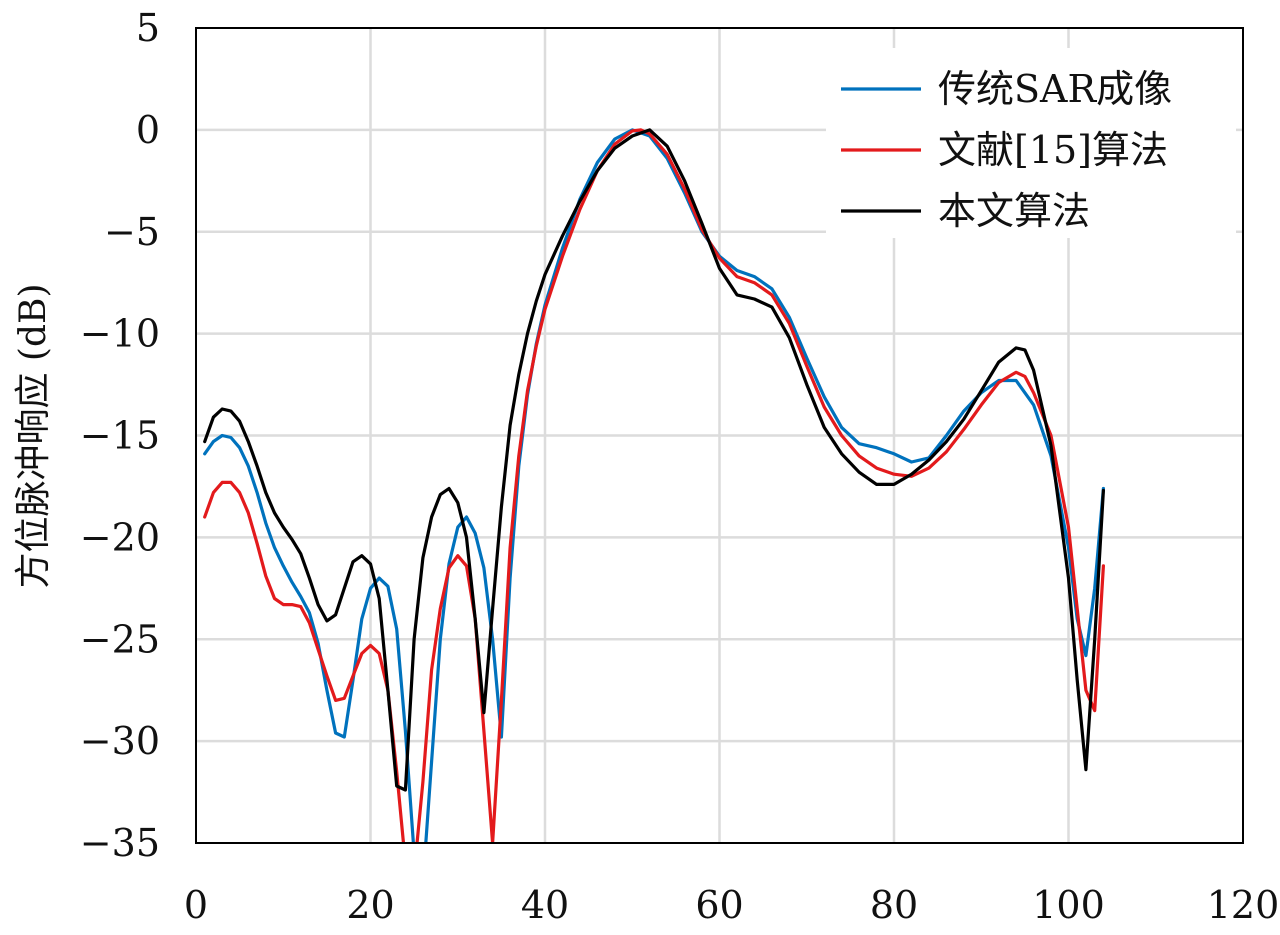 The image size is (1280, 935). I want to click on y-tick-label: −10, so click(120, 334).